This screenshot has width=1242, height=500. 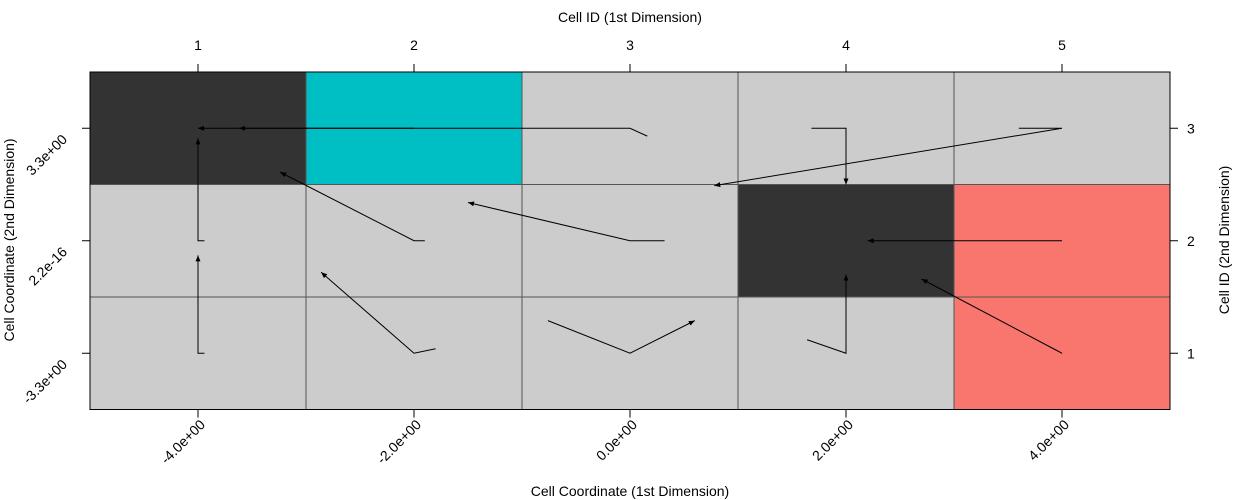 What do you see at coordinates (1224, 240) in the screenshot?
I see `y-right-axis-label: Cell ID (2nd Dimension)` at bounding box center [1224, 240].